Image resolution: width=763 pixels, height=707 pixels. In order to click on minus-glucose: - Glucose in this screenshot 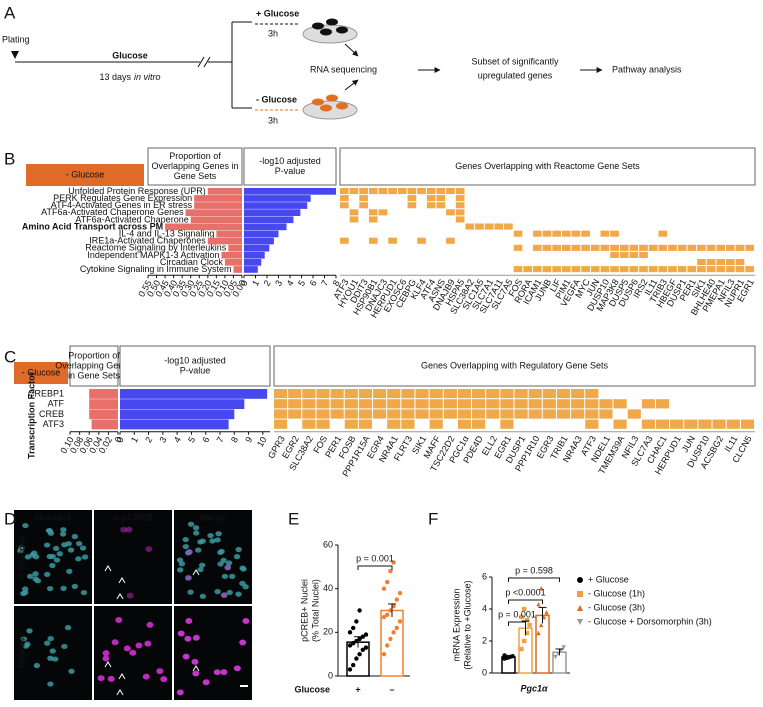, I will do `click(276, 99)`.